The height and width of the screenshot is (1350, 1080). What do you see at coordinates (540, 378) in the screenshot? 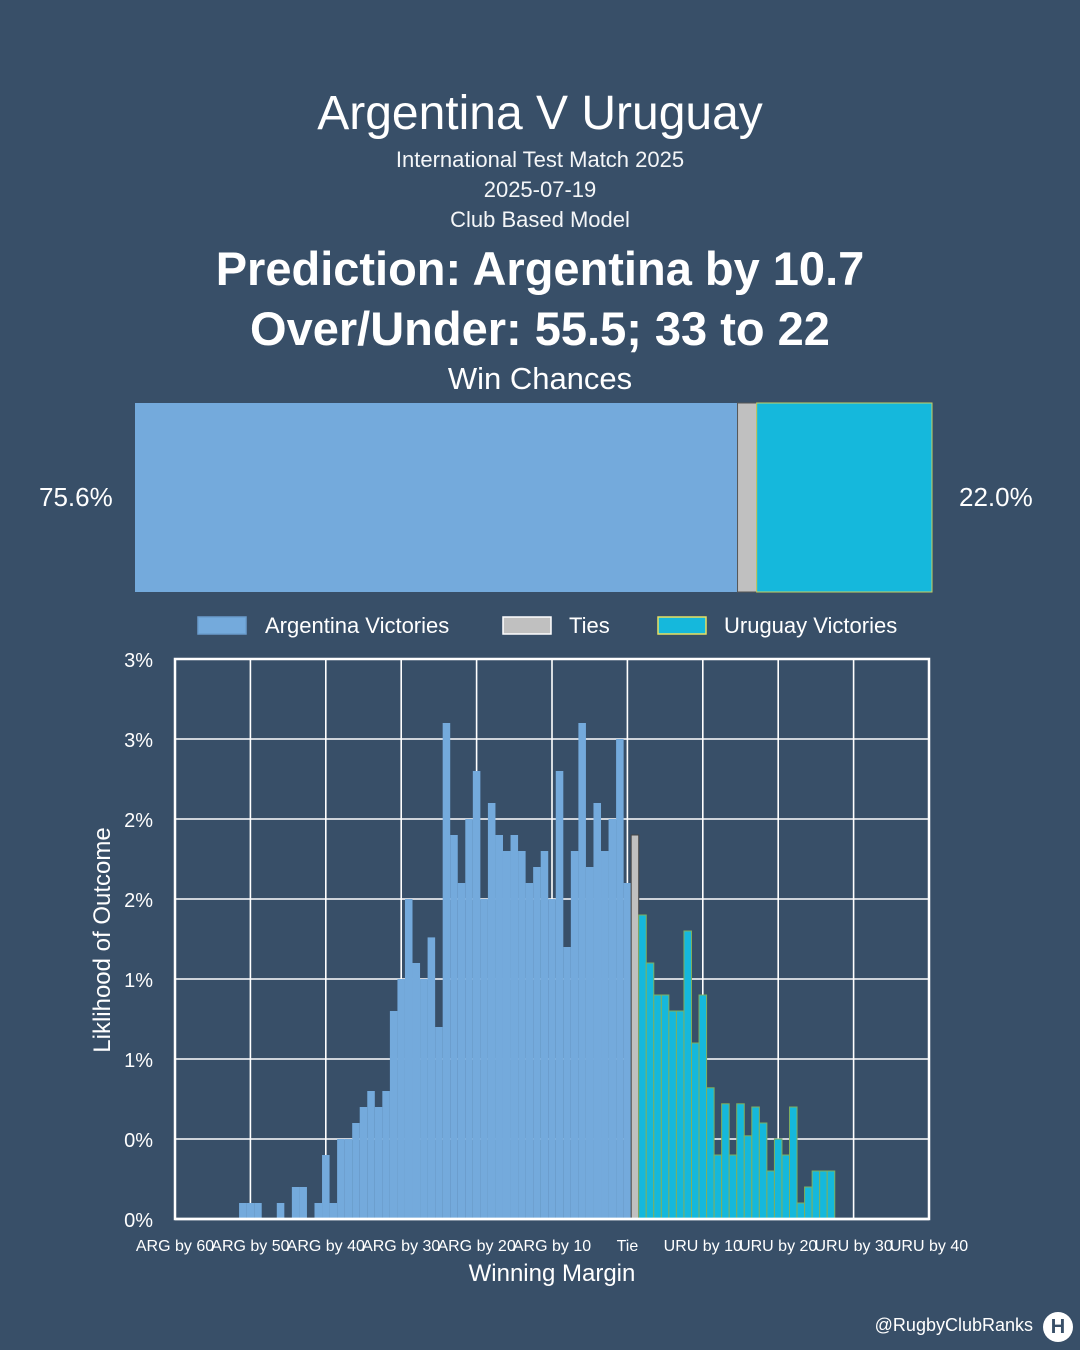
I see `win-chances-title: Win Chances` at bounding box center [540, 378].